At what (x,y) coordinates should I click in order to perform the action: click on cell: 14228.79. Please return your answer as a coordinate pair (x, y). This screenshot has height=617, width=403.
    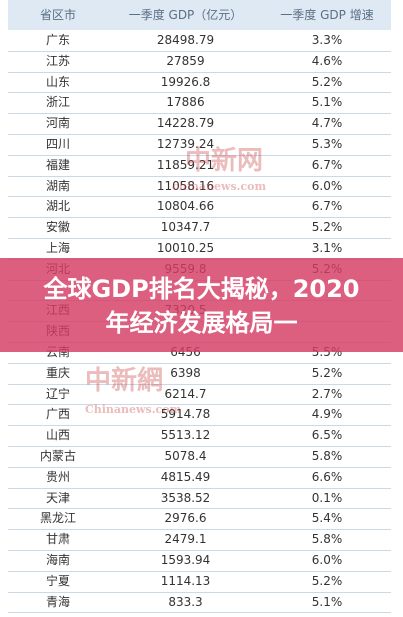
    Looking at the image, I should click on (185, 123).